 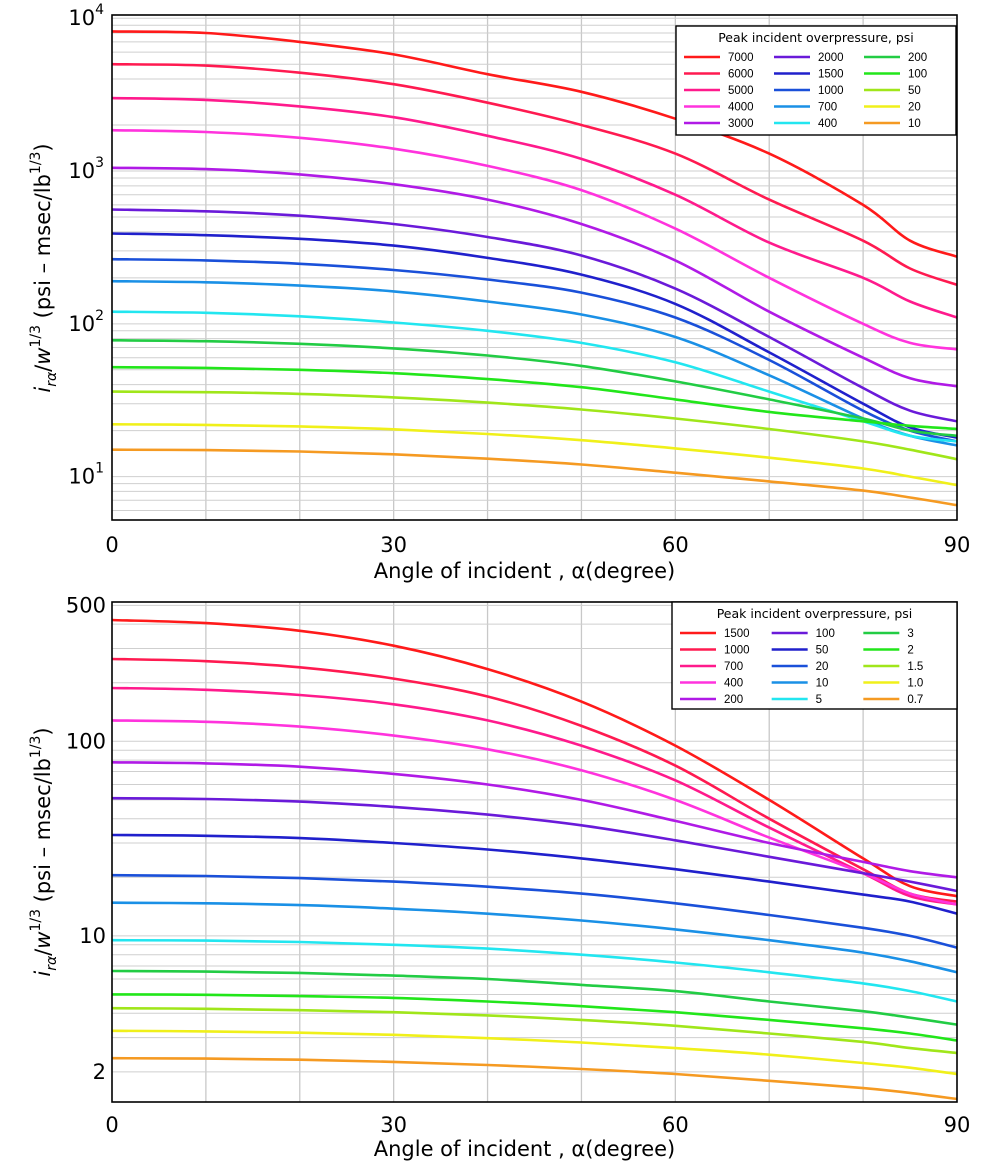 What do you see at coordinates (86, 16) in the screenshot?
I see `y-tick-label: 10⁴` at bounding box center [86, 16].